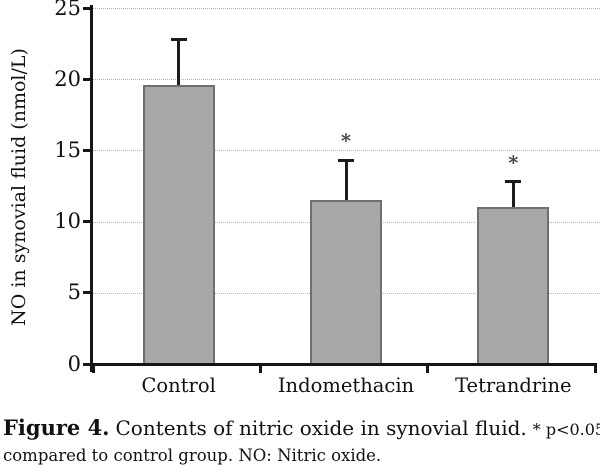  Describe the element at coordinates (67, 221) in the screenshot. I see `y-axis-tick-label-10: 10` at that location.